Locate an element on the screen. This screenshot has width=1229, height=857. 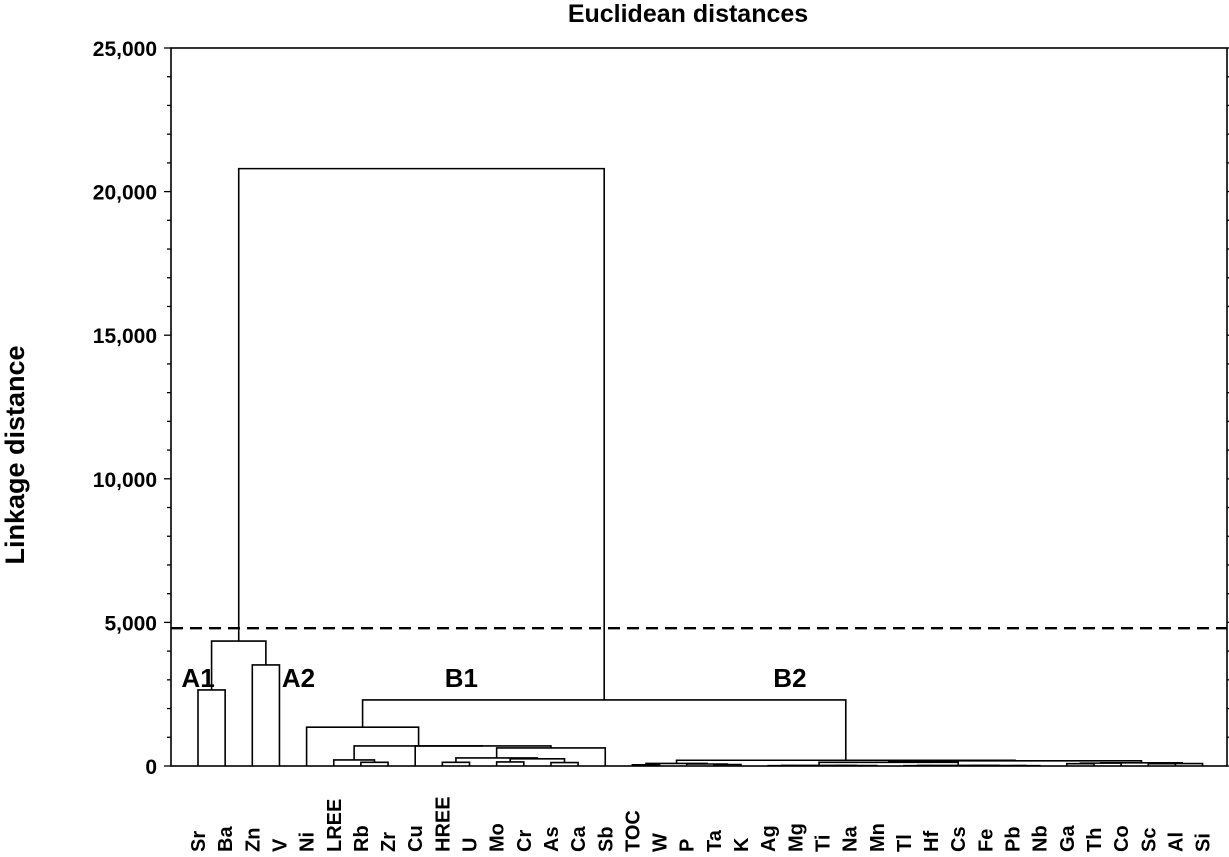
leaf-label: Na is located at coordinates (851, 839).